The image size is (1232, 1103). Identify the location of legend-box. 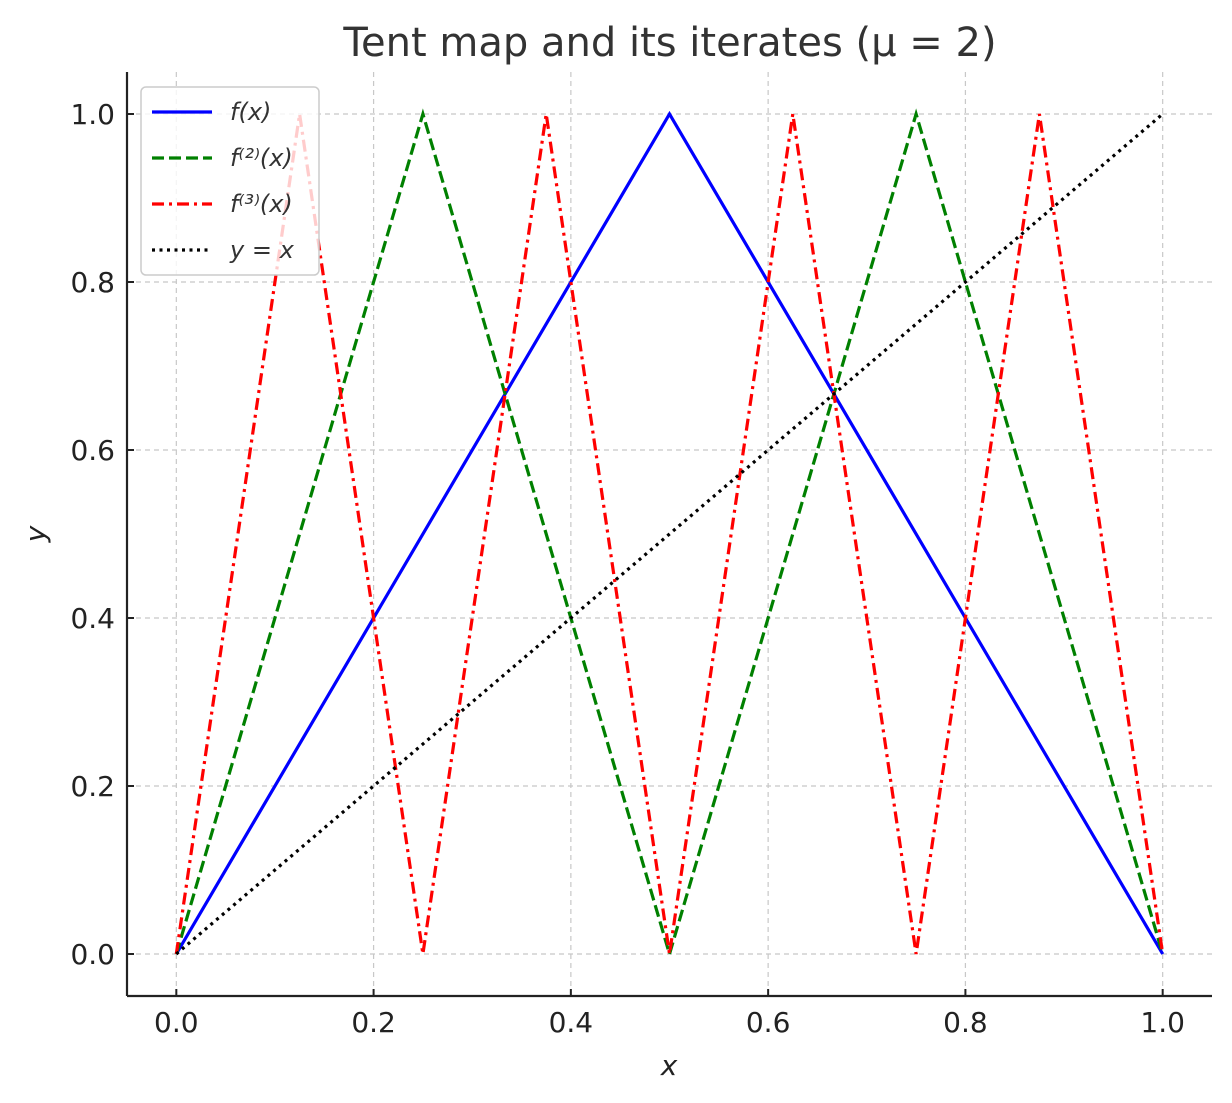
(230, 181).